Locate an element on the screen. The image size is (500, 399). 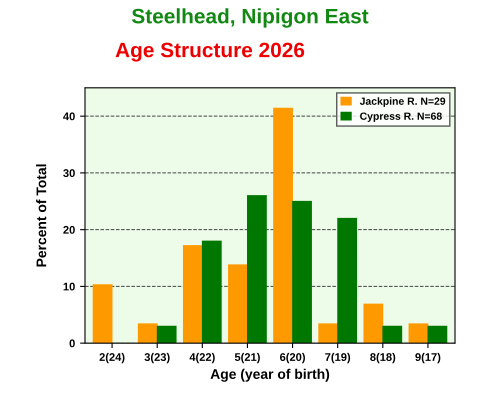
y-tick-label: 0 is located at coordinates (72, 343).